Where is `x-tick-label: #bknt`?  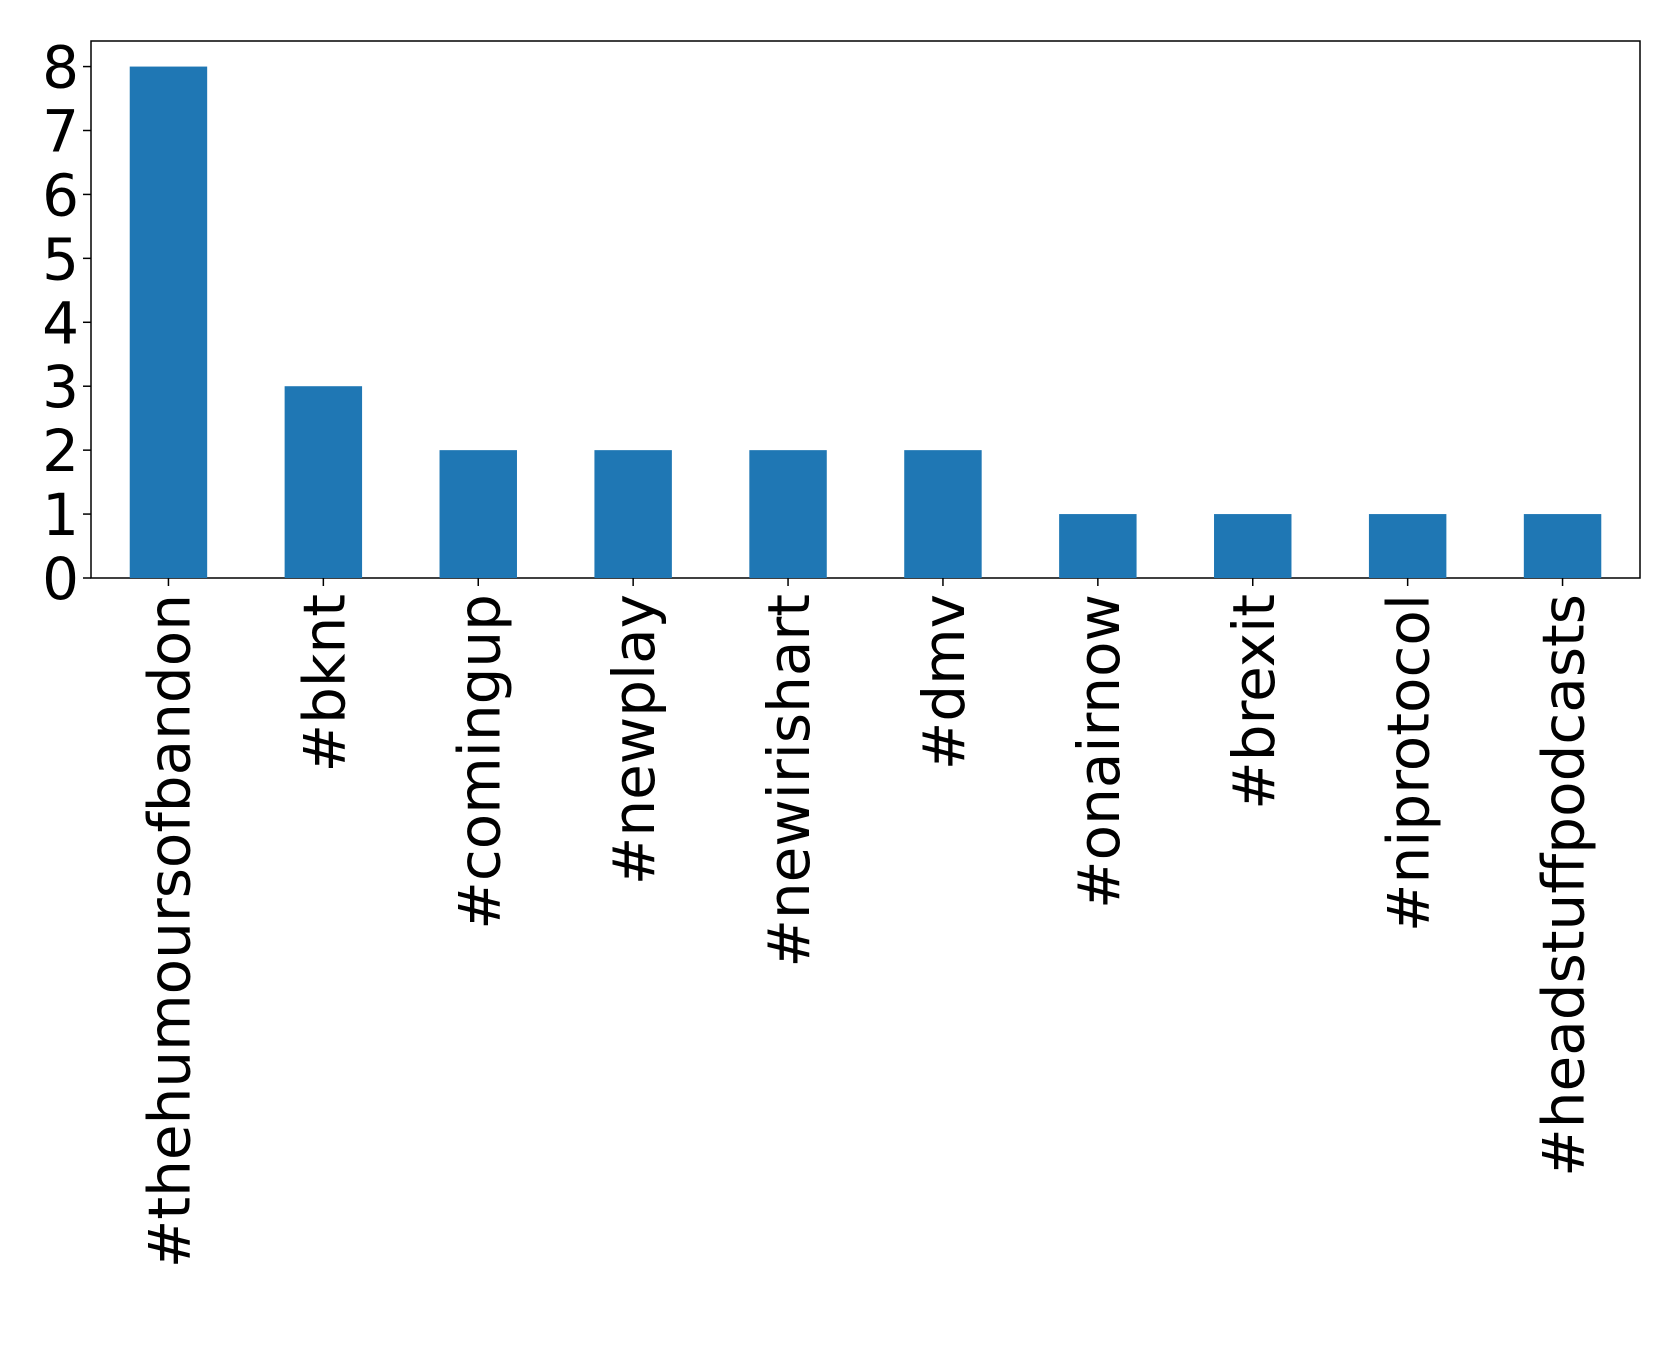
x-tick-label: #bknt is located at coordinates (324, 683).